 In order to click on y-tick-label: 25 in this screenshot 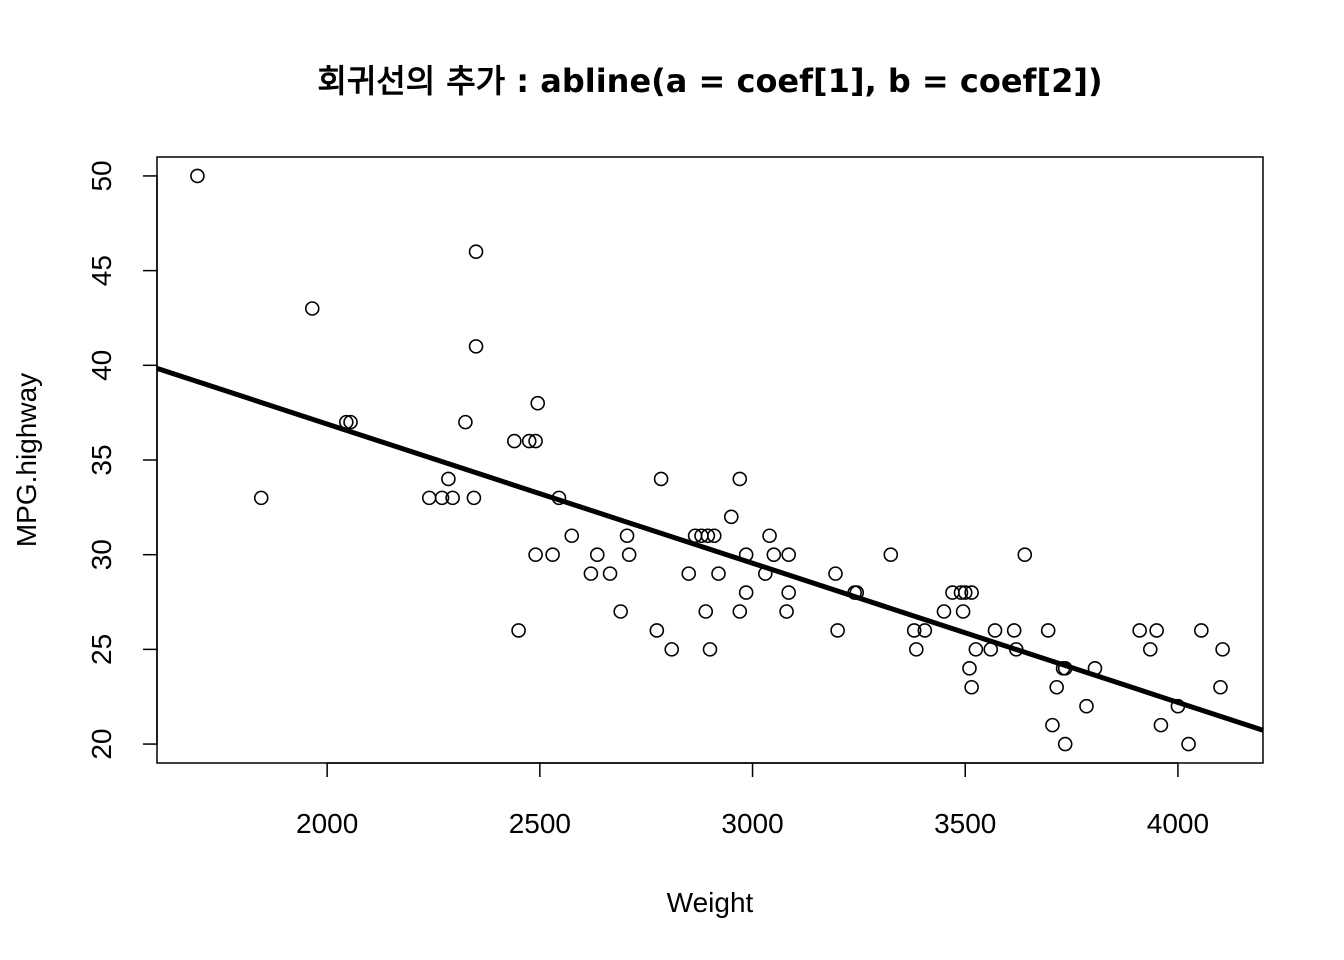, I will do `click(101, 649)`.